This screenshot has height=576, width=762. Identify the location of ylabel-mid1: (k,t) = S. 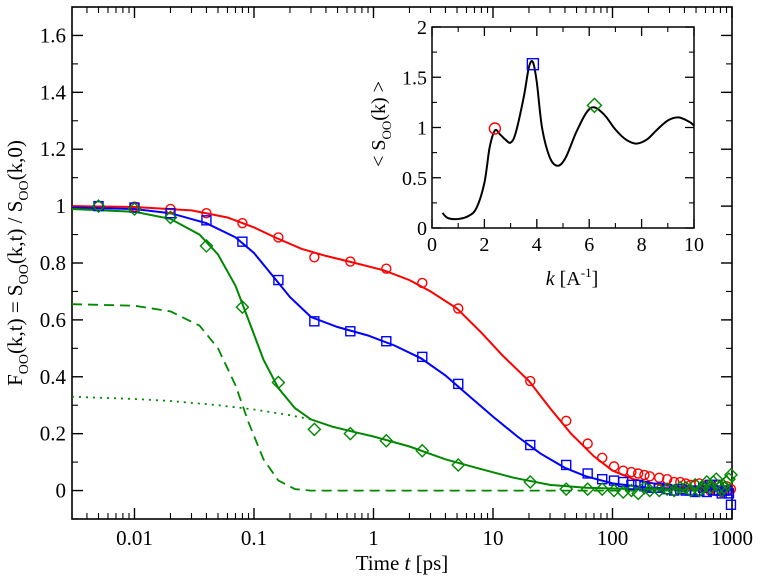
(15, 319).